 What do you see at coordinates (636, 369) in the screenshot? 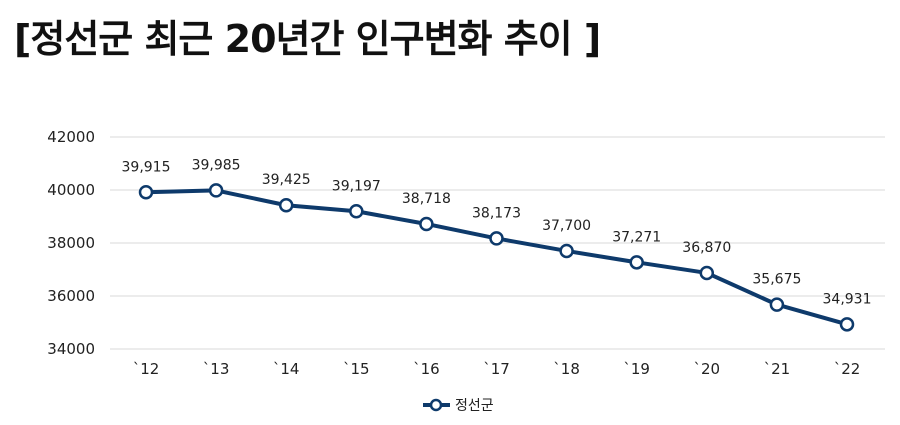
I see `x-tick-label: `19` at bounding box center [636, 369].